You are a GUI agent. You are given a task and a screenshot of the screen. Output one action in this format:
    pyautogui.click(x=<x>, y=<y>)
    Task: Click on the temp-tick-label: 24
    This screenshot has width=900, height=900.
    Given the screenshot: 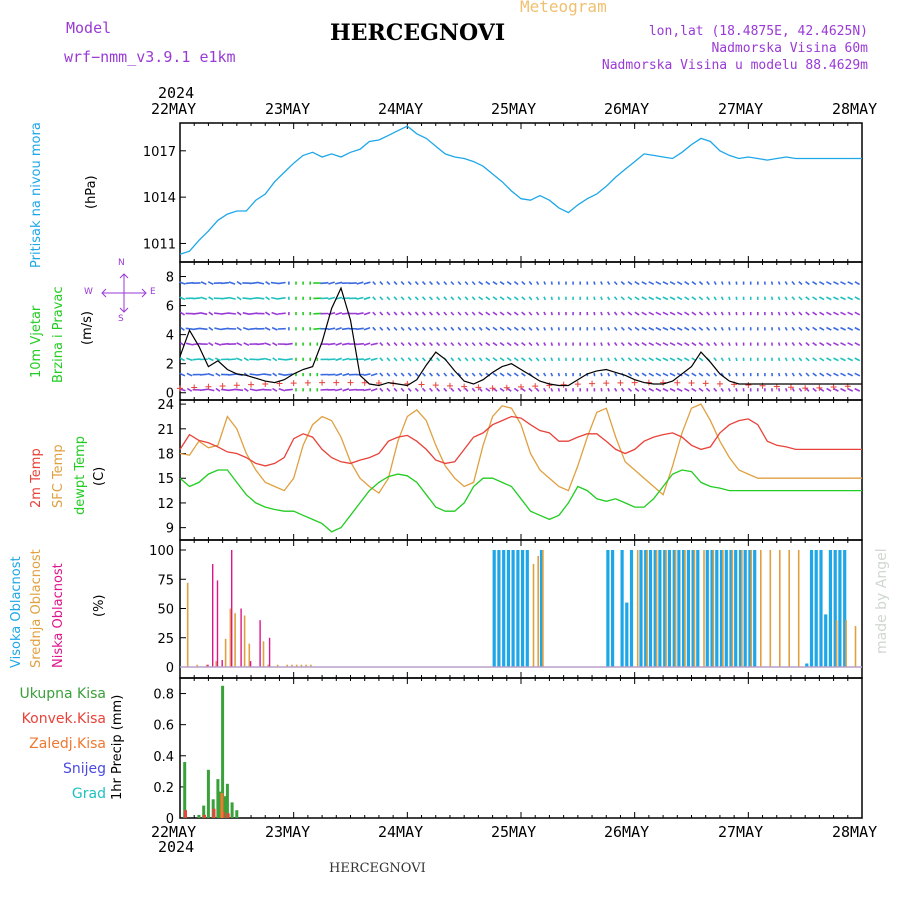 What is the action you would take?
    pyautogui.click(x=165, y=405)
    